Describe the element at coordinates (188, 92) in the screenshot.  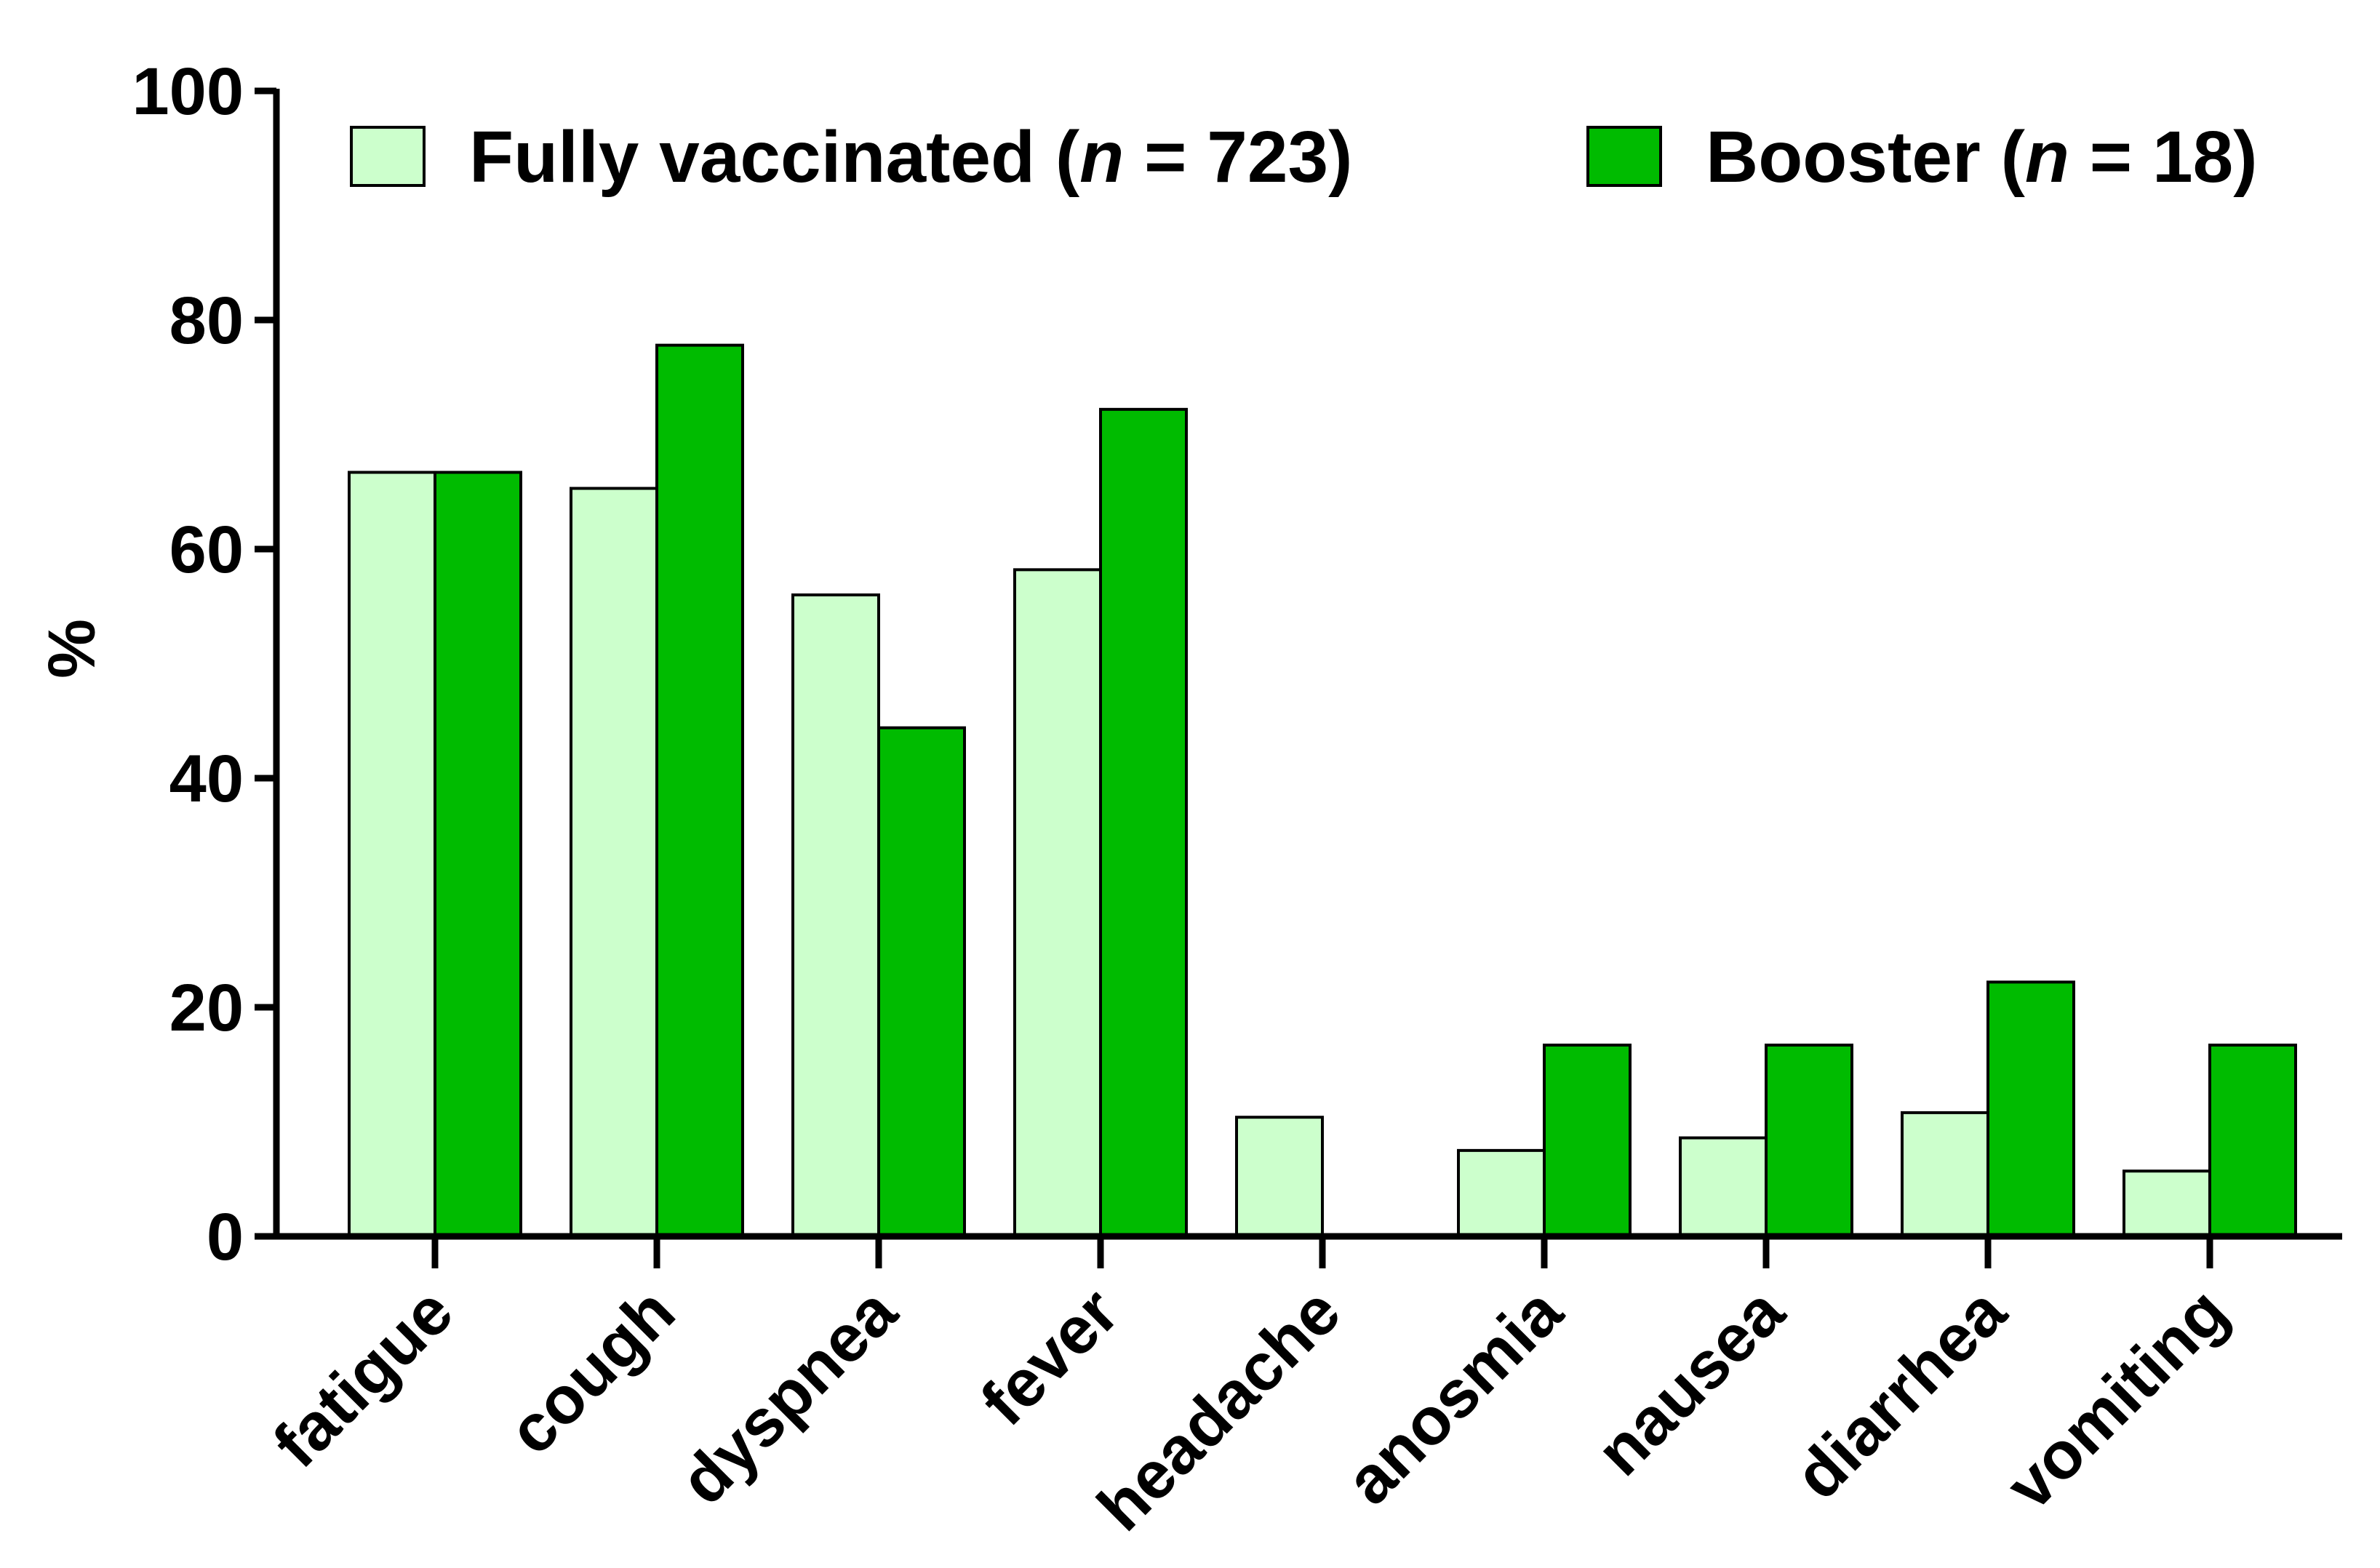
I see `y-tick-label: 100` at that location.